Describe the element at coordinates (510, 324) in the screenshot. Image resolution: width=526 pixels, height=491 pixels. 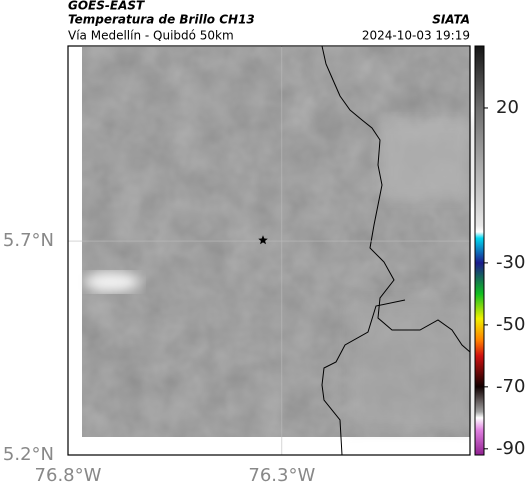
I see `colorbar-tick-label: -50` at that location.